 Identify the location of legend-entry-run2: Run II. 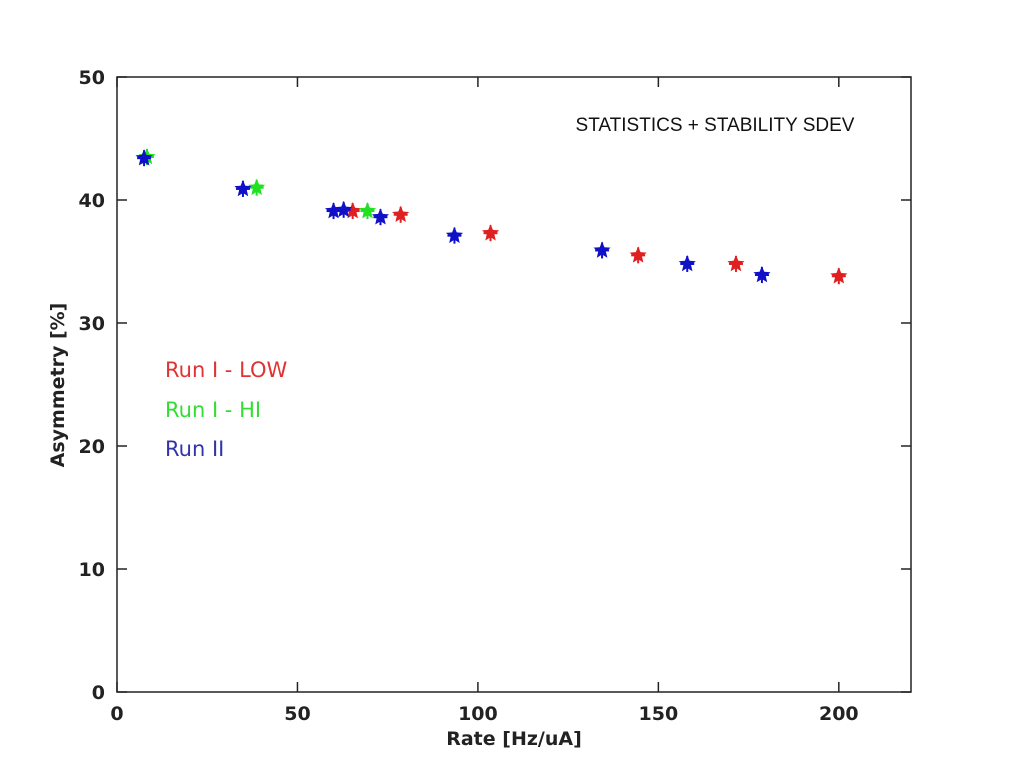
(194, 449).